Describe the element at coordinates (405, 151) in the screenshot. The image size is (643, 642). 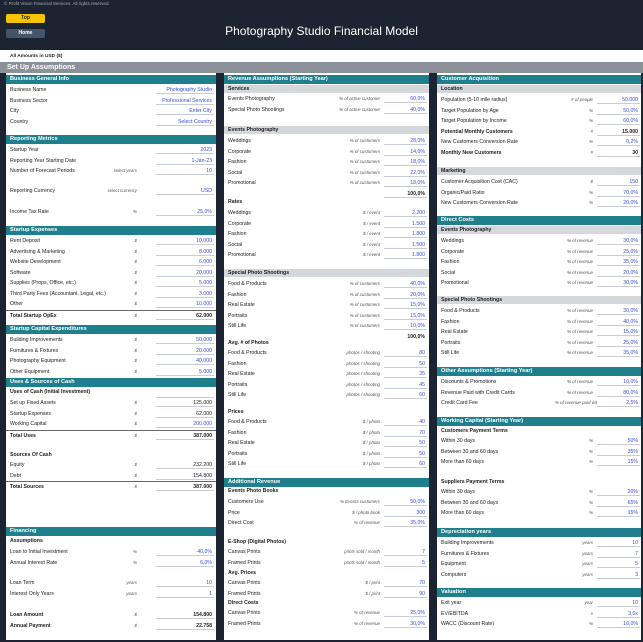
I see `param-value: 14,0%` at that location.